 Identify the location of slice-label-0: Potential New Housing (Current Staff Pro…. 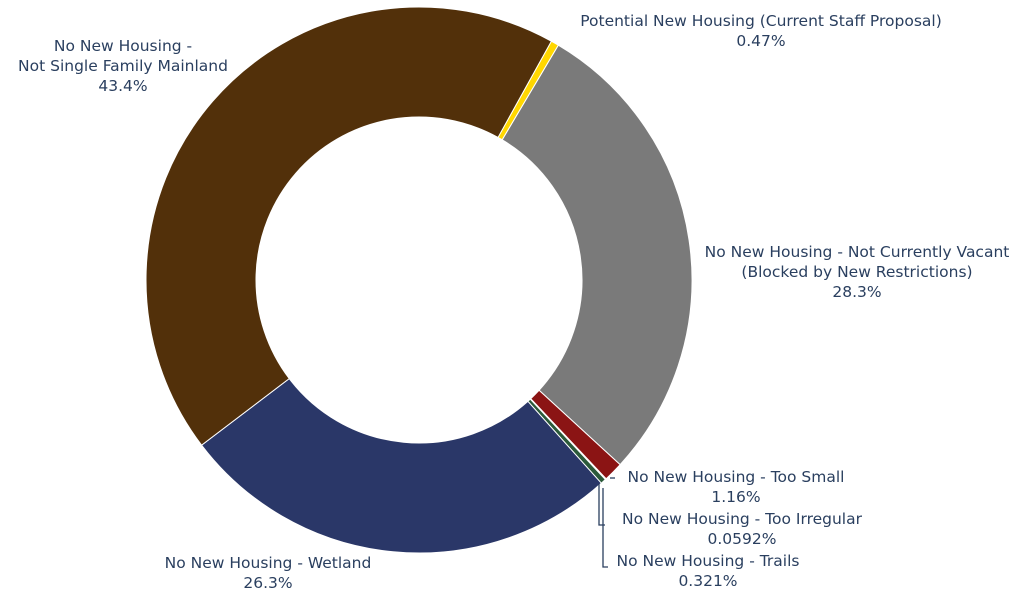
(761, 31).